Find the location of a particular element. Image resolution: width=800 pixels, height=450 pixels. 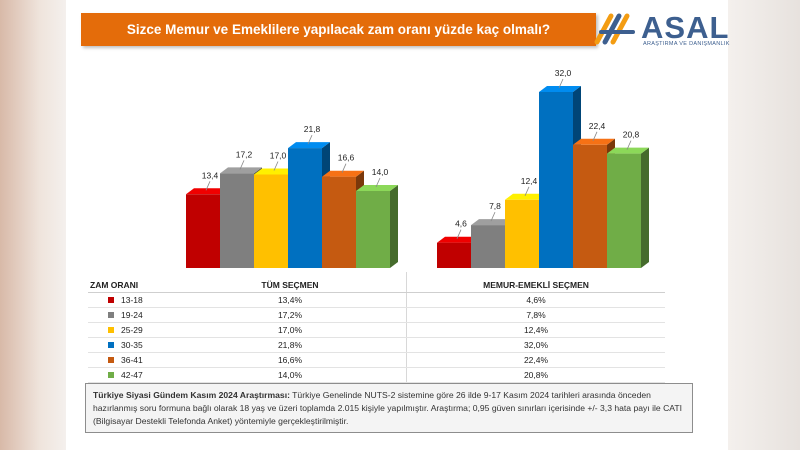

data-label: 17,2 is located at coordinates (244, 154).